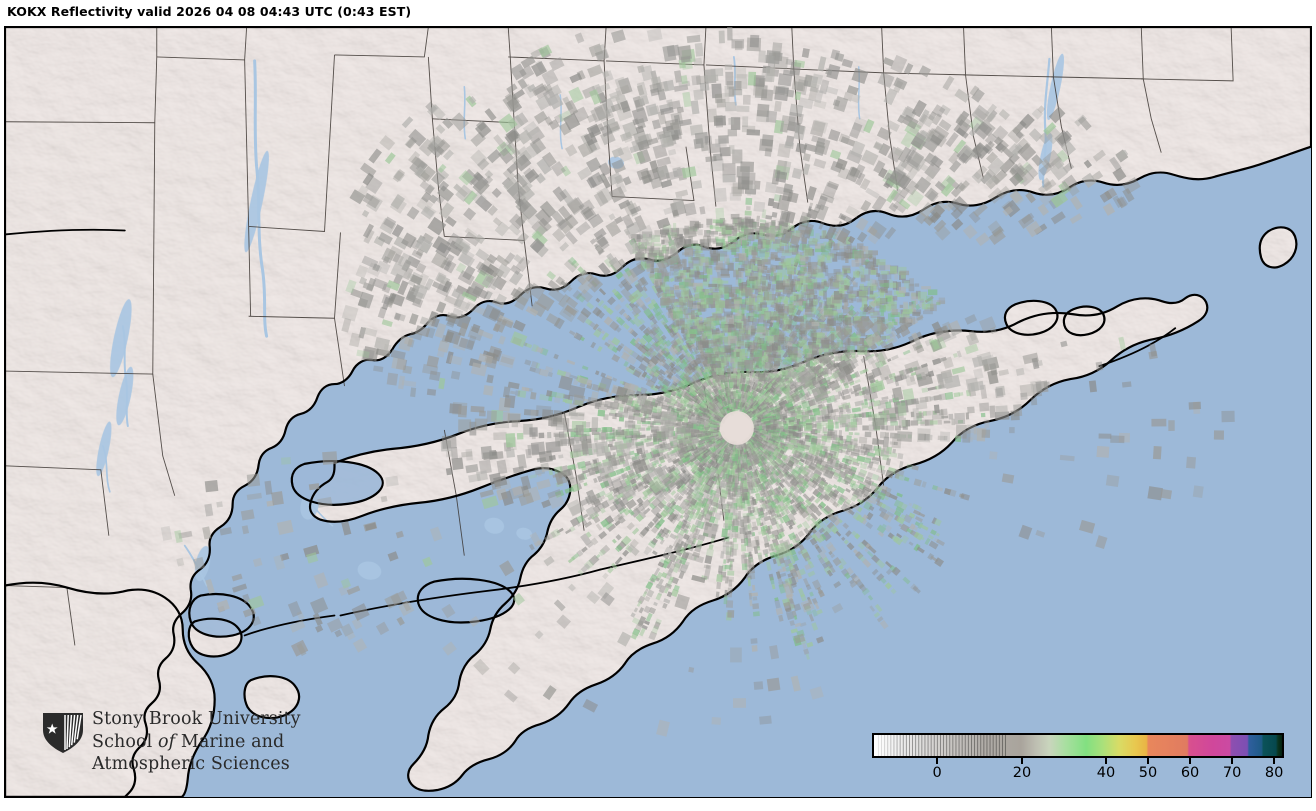 The height and width of the screenshot is (811, 1316). I want to click on barrier-beach, so click(470, 592).